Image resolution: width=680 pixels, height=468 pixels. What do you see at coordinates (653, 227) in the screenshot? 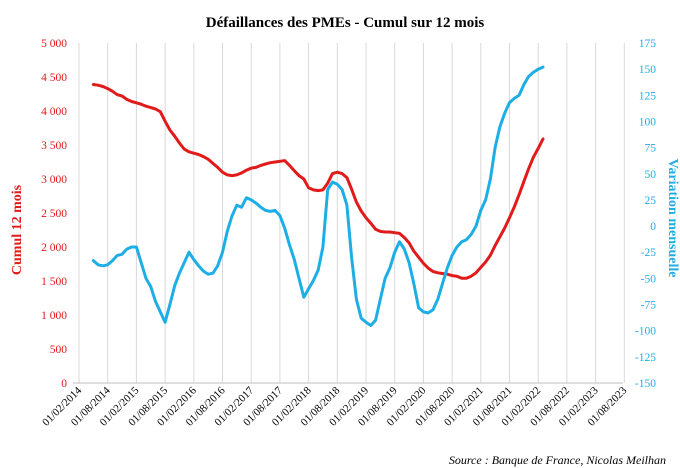
I see `right-tick-label: 0` at bounding box center [653, 227].